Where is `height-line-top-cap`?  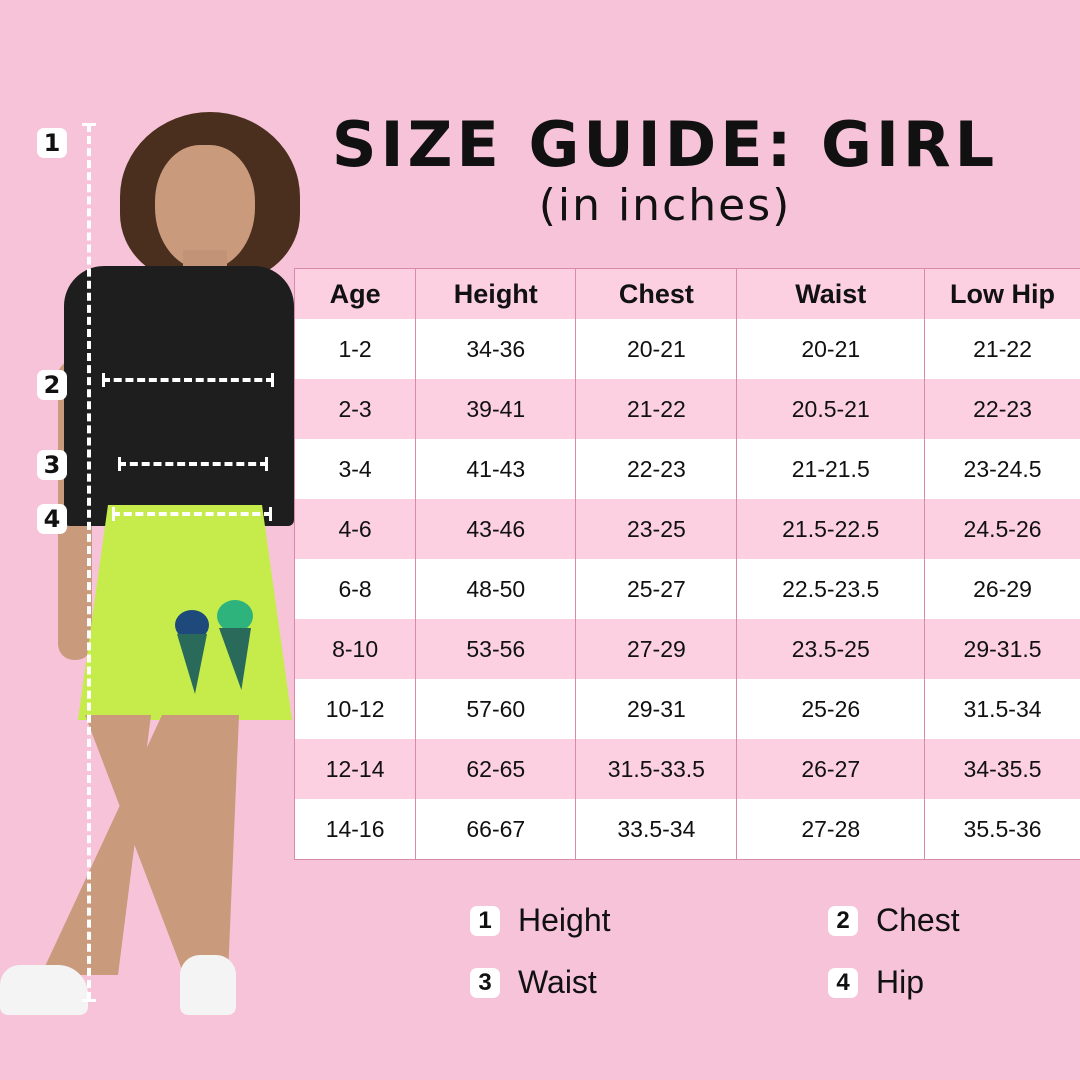
height-line-top-cap is located at coordinates (89, 124).